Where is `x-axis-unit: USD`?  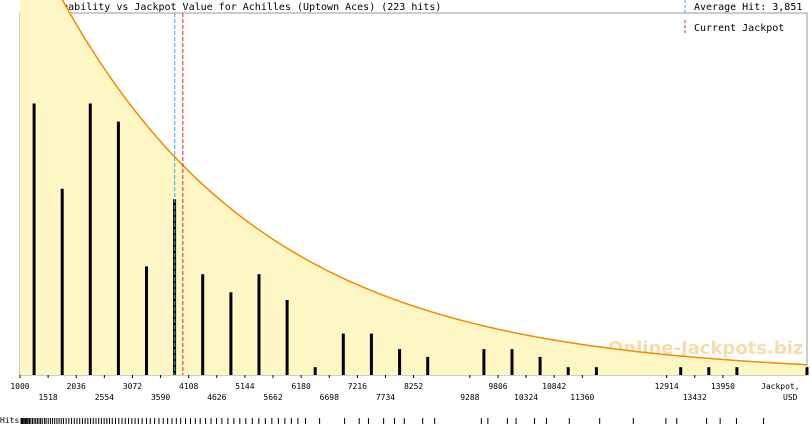
x-axis-unit: USD is located at coordinates (790, 397).